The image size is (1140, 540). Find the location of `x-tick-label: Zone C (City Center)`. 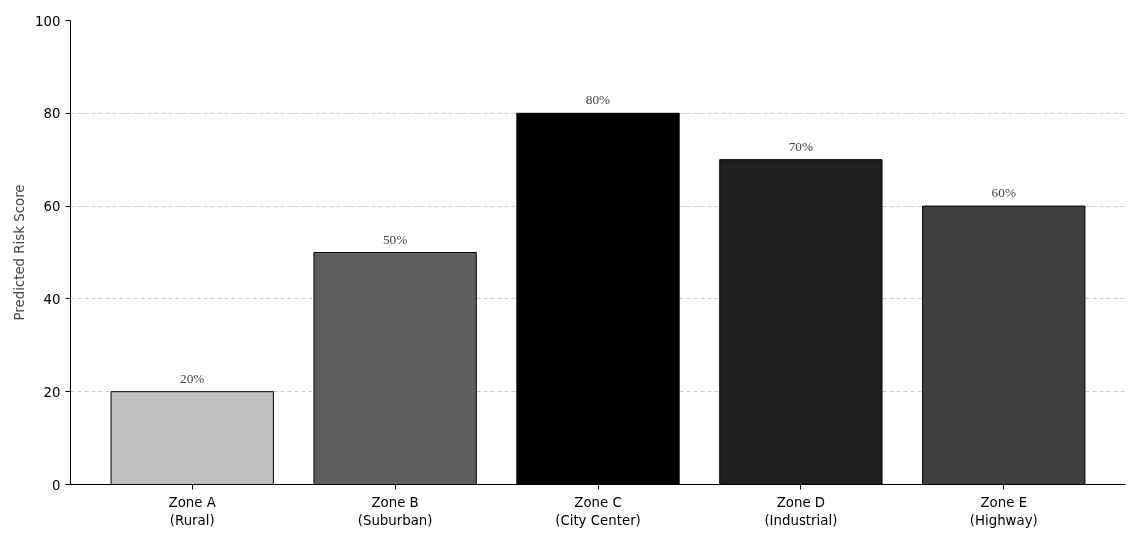

x-tick-label: Zone C (City Center) is located at coordinates (598, 511).